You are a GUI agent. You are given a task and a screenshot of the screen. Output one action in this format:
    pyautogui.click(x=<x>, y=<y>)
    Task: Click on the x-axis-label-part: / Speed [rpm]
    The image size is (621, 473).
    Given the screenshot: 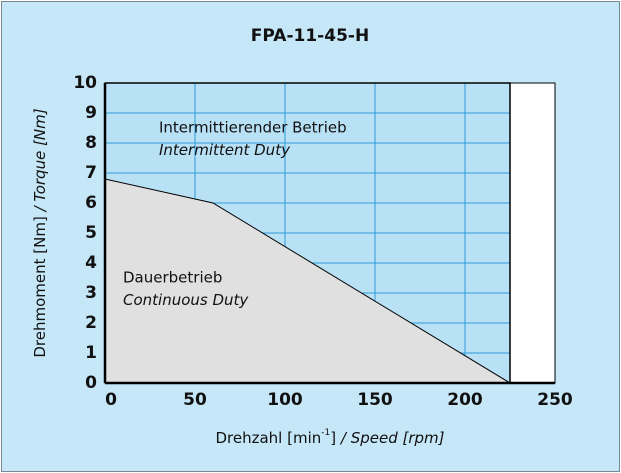 What is the action you would take?
    pyautogui.click(x=390, y=438)
    